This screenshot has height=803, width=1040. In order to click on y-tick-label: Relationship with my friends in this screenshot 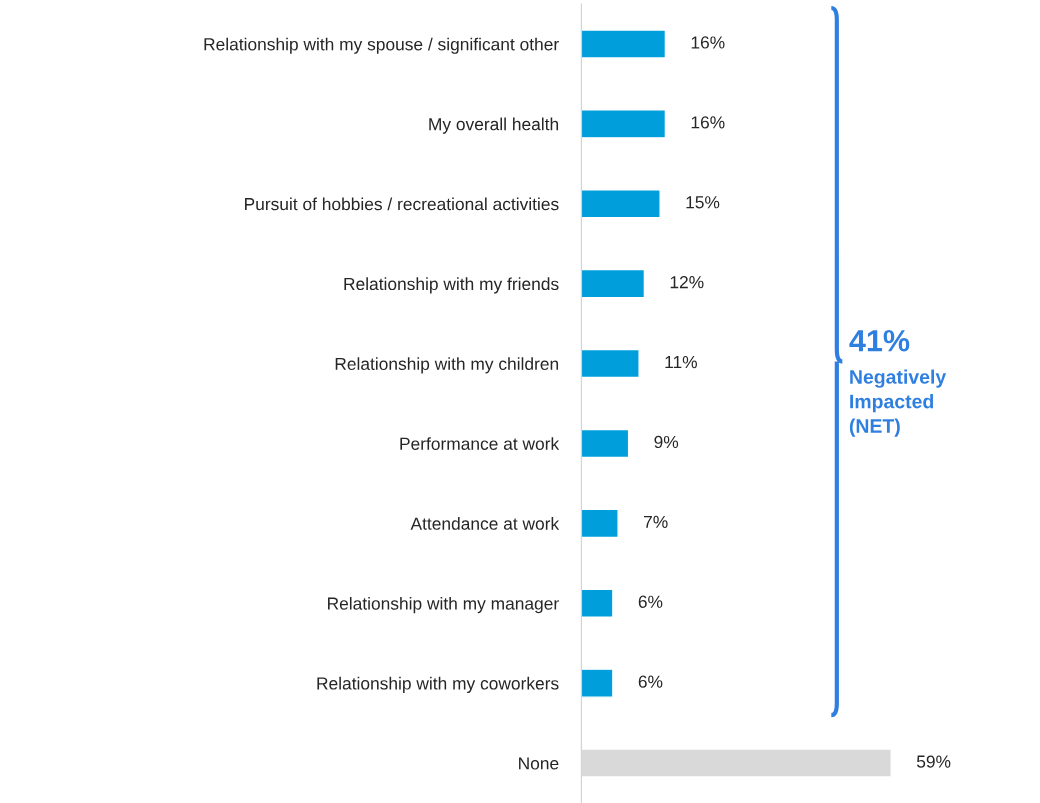, I will do `click(451, 285)`.